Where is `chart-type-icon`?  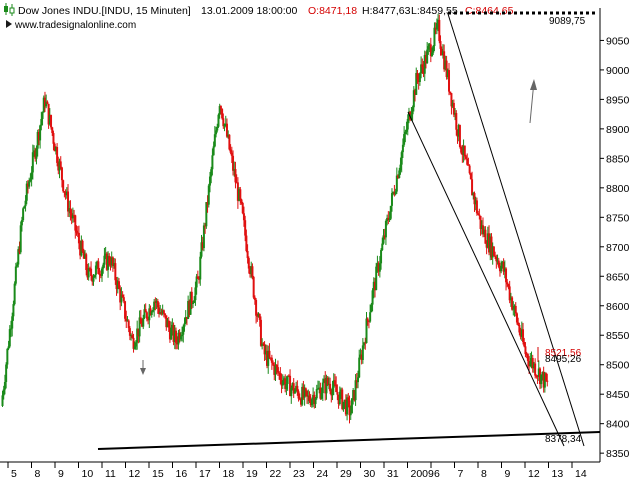 chart-type-icon is located at coordinates (9, 9).